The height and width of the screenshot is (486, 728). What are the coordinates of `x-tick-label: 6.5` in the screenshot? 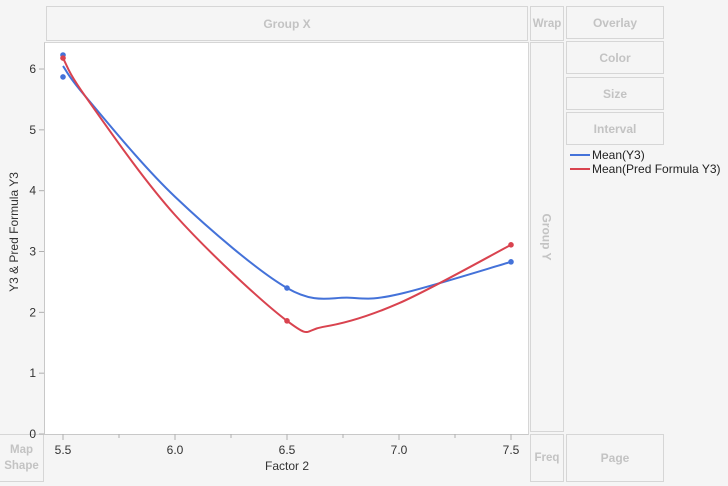 It's located at (287, 450).